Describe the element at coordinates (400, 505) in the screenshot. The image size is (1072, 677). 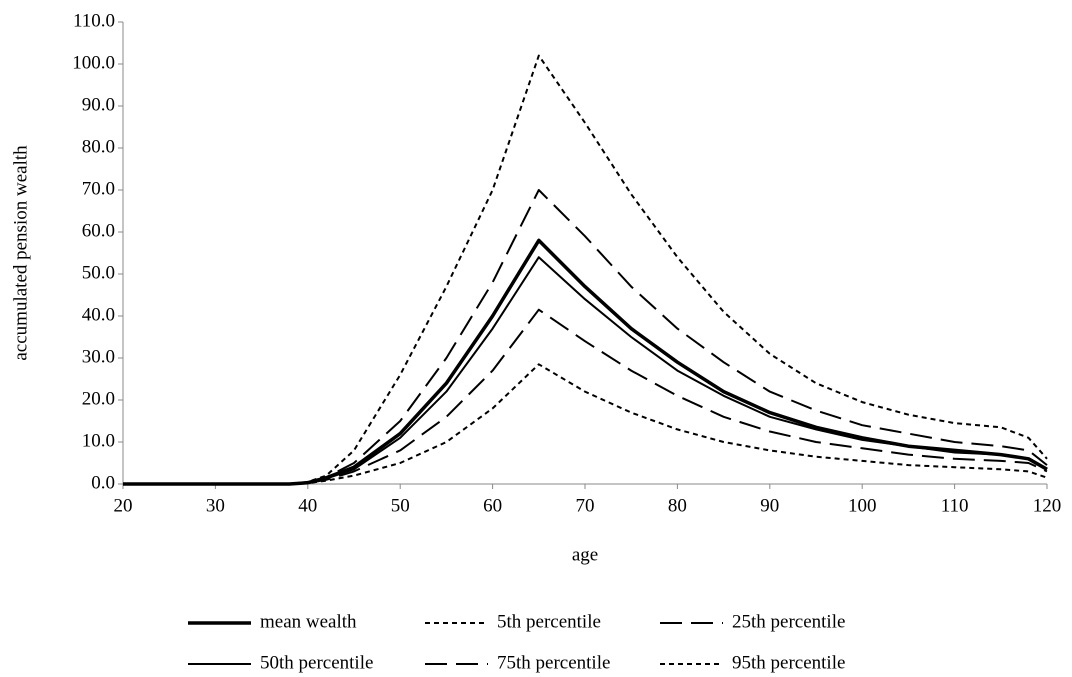
I see `x-tick-label: 50` at that location.